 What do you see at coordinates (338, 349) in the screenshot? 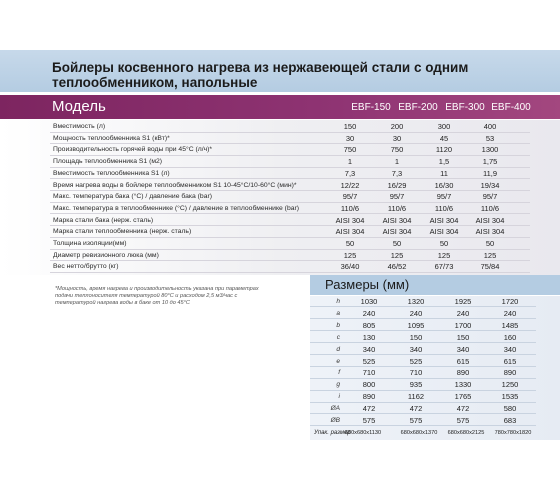
I see `size-label: d` at bounding box center [338, 349].